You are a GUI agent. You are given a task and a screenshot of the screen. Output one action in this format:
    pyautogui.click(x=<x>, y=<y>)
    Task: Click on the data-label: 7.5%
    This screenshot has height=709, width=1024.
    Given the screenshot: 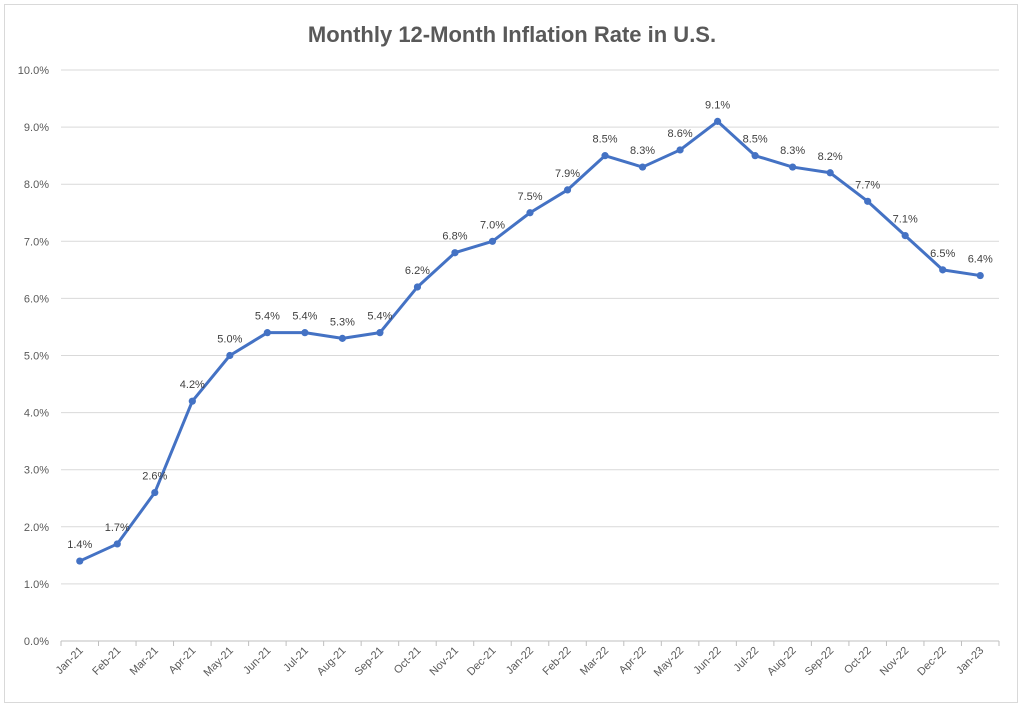 What is the action you would take?
    pyautogui.click(x=529, y=197)
    